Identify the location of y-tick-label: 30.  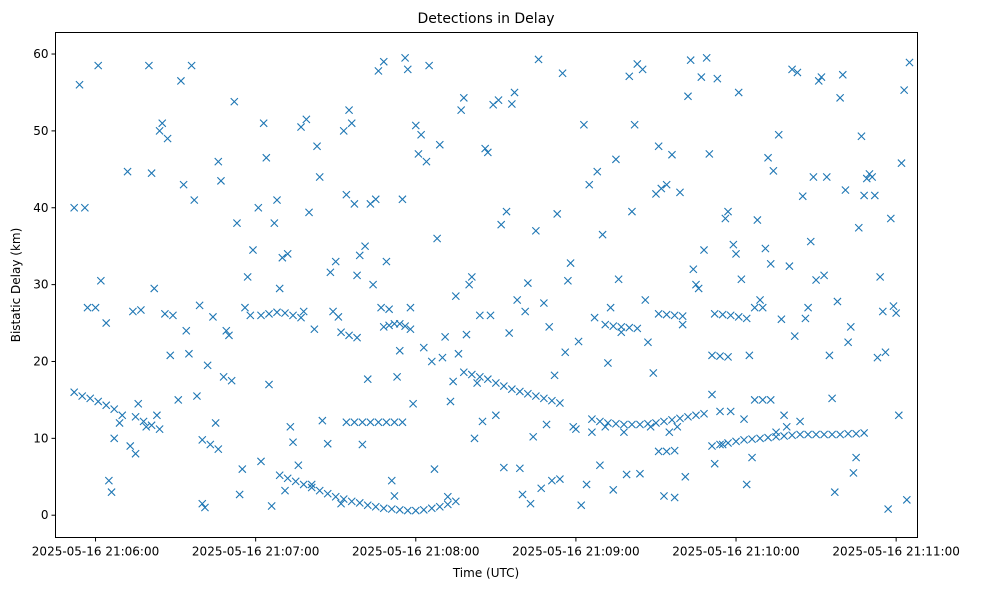
(40, 285).